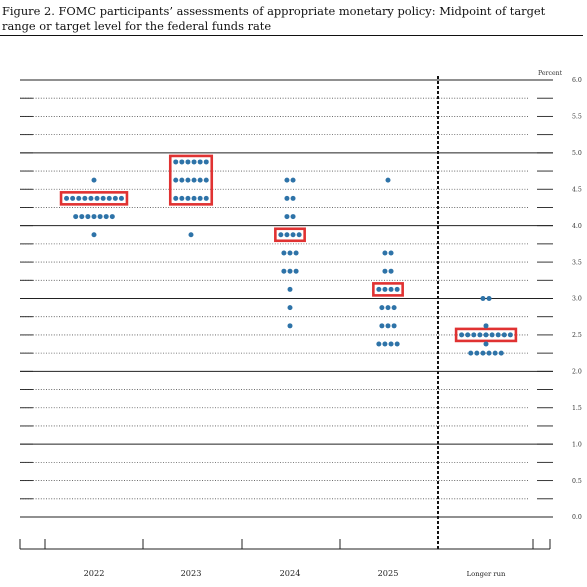 This screenshot has width=587, height=587. Describe the element at coordinates (577, 153) in the screenshot. I see `y-tick-label: 5.0` at that location.